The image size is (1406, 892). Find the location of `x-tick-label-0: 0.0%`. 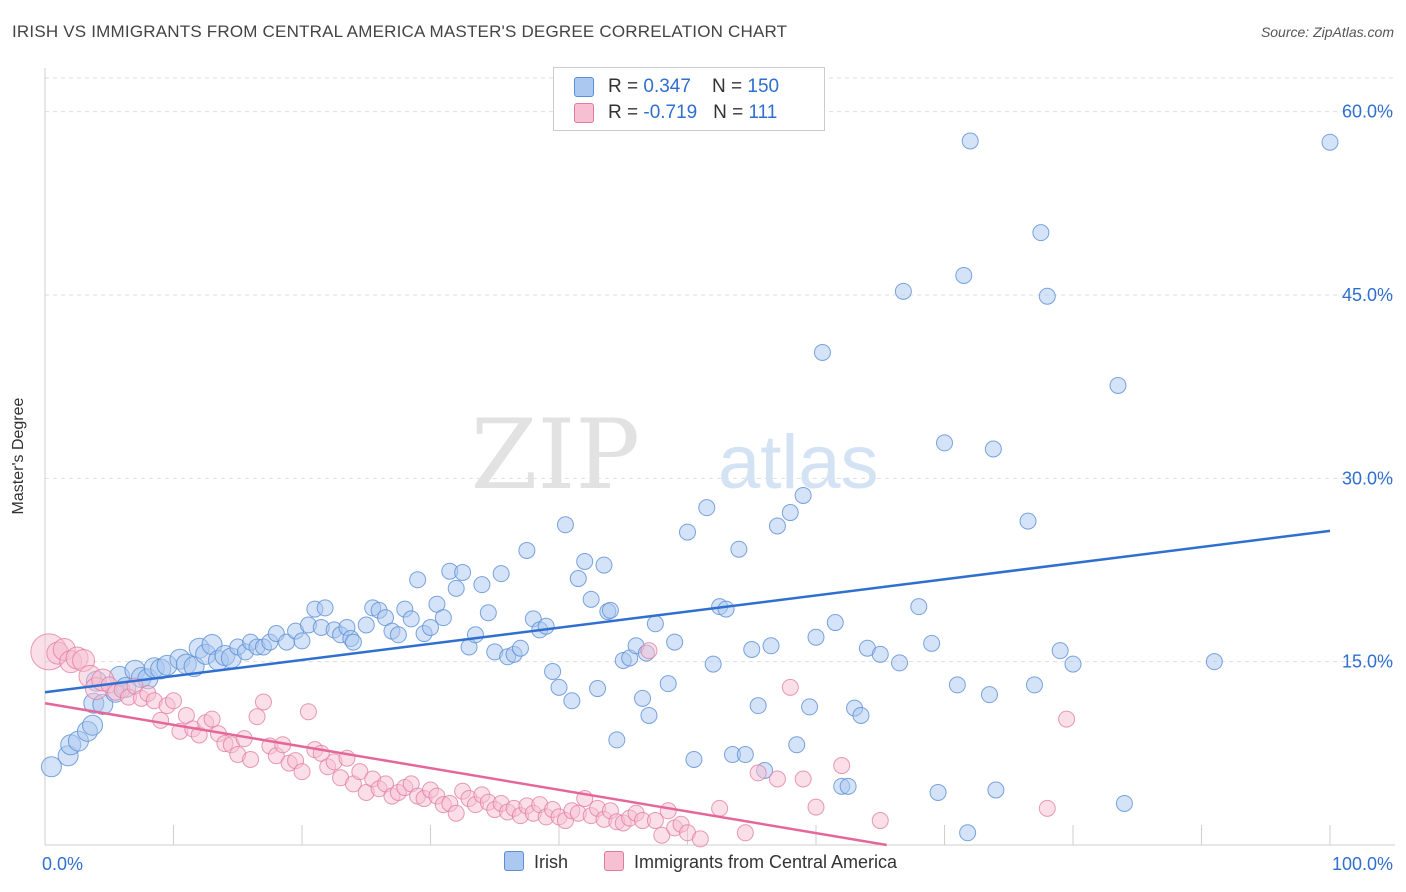

x-tick-label-0: 0.0% is located at coordinates (62, 864).